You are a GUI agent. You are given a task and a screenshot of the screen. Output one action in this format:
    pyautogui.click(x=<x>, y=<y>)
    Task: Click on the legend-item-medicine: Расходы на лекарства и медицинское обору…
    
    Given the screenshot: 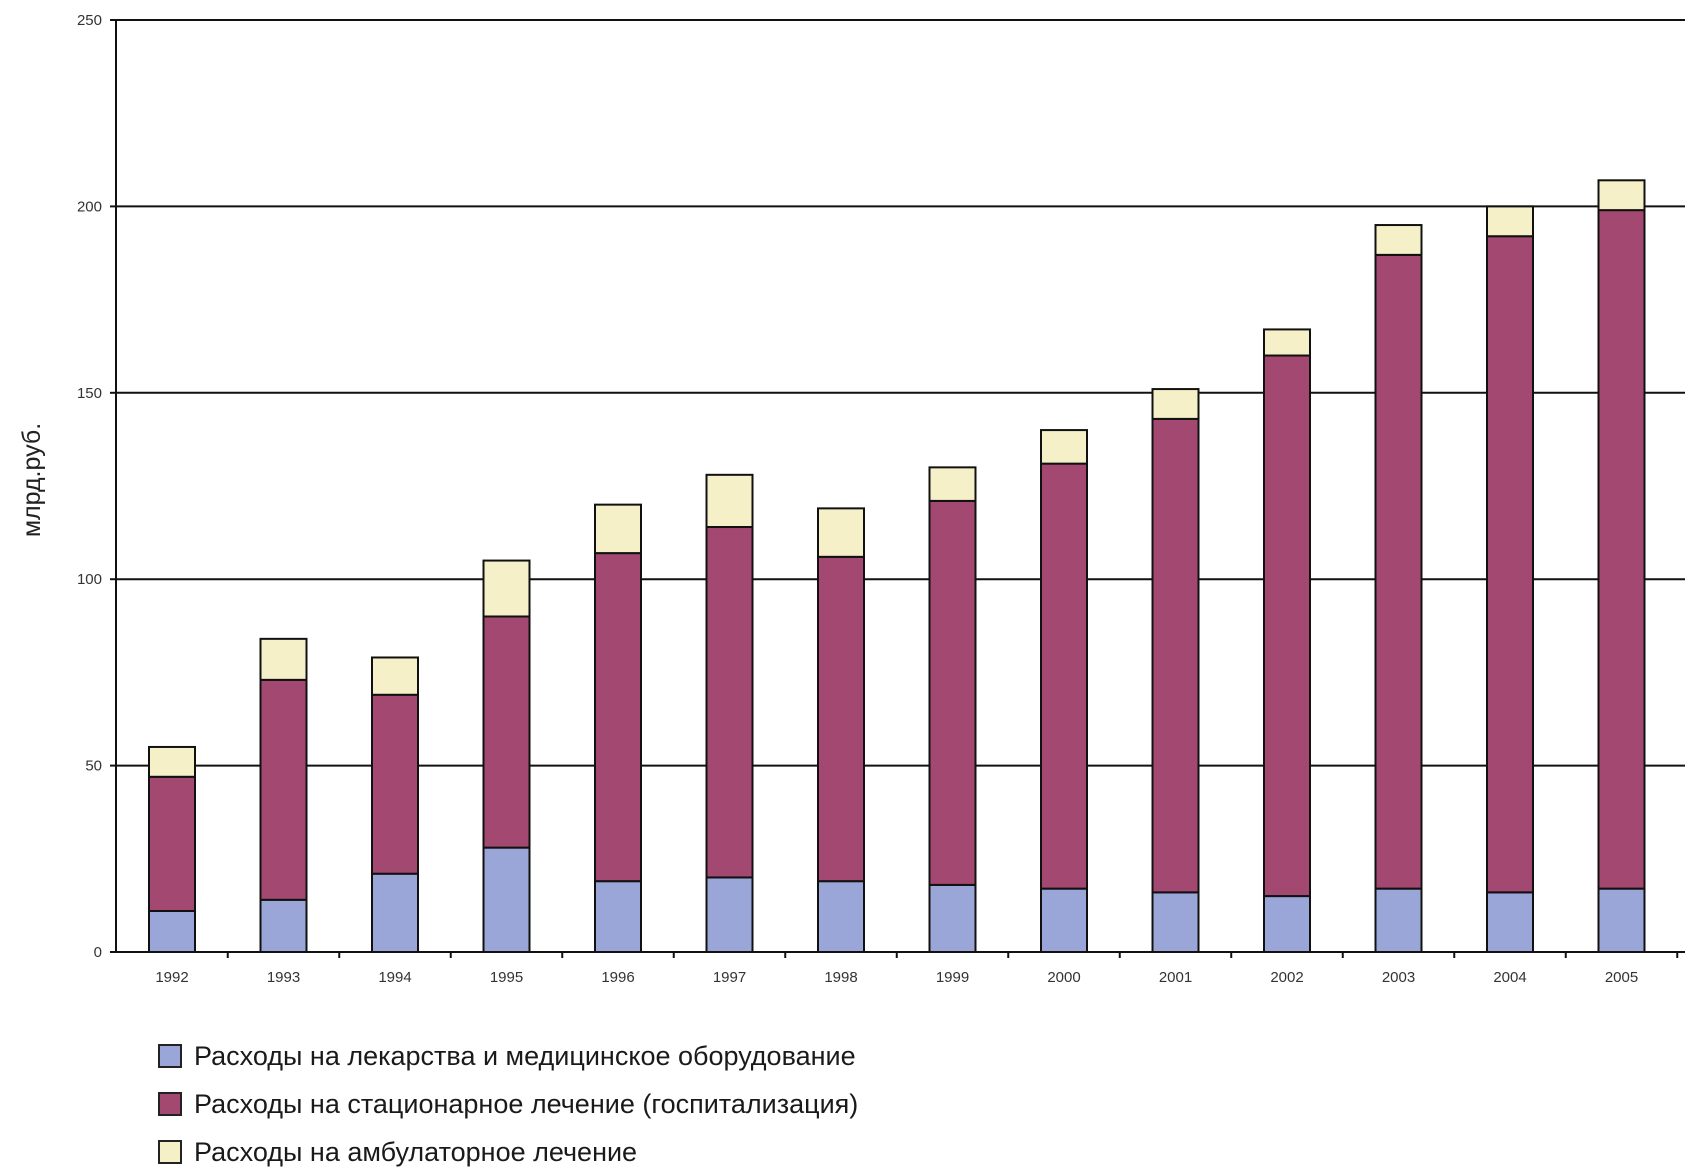 What is the action you would take?
    pyautogui.click(x=608, y=1056)
    